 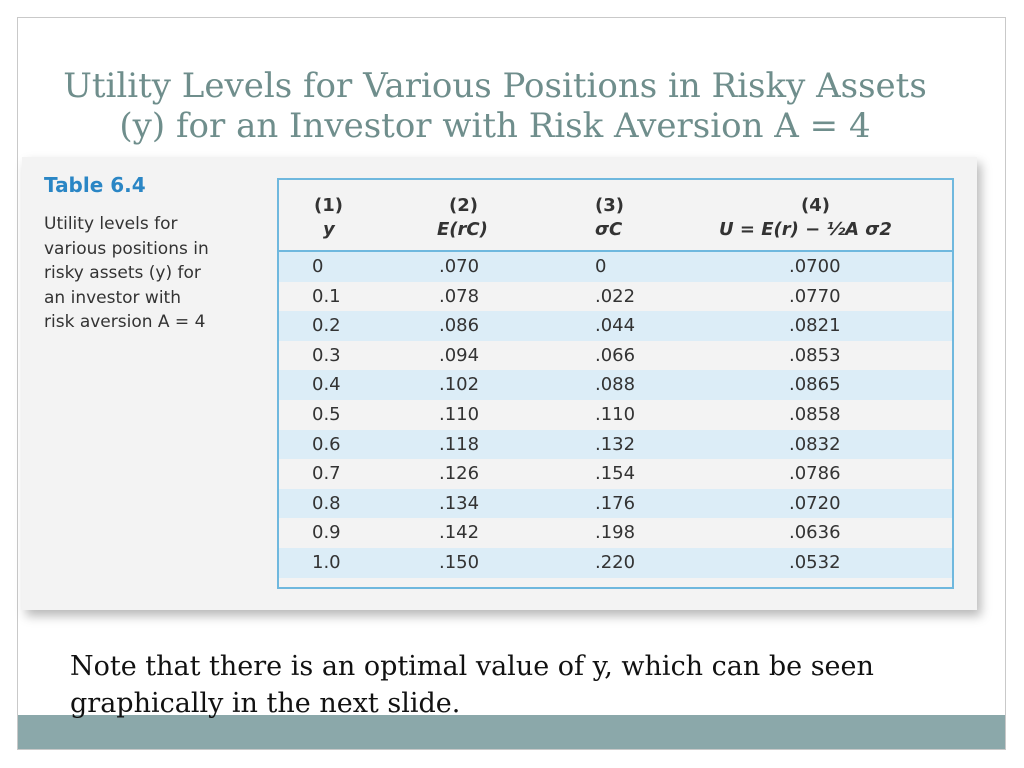 What do you see at coordinates (615, 267) in the screenshot?
I see `table-row: 0 .070 0 .0700` at bounding box center [615, 267].